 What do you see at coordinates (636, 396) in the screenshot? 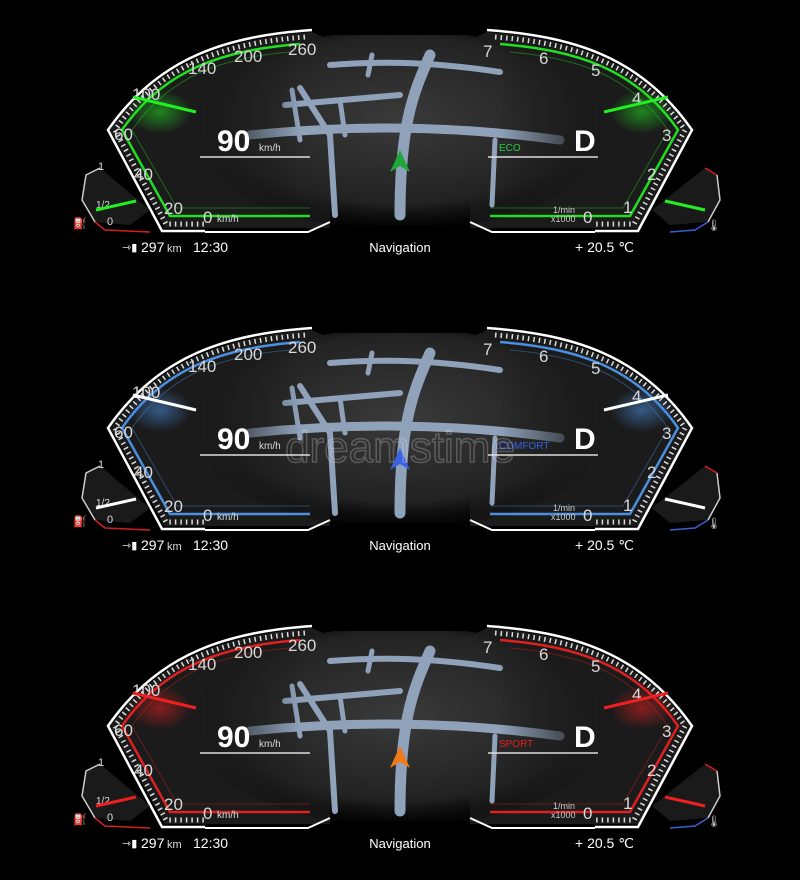
I see `rpm-tick-label: 4` at bounding box center [636, 396].